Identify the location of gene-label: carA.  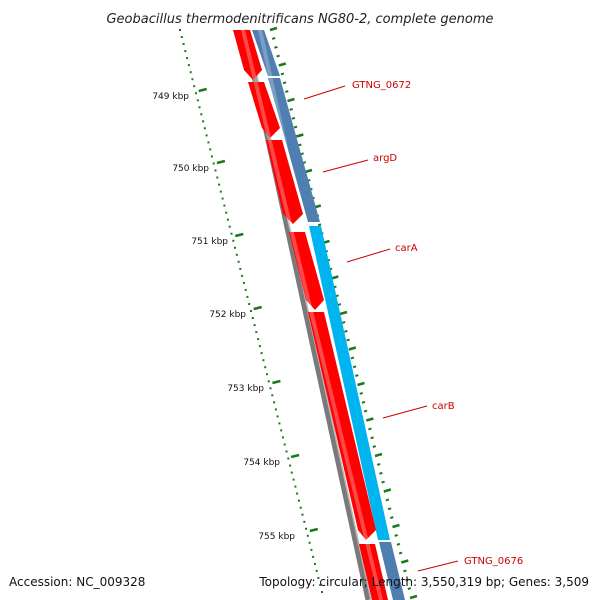
(406, 248).